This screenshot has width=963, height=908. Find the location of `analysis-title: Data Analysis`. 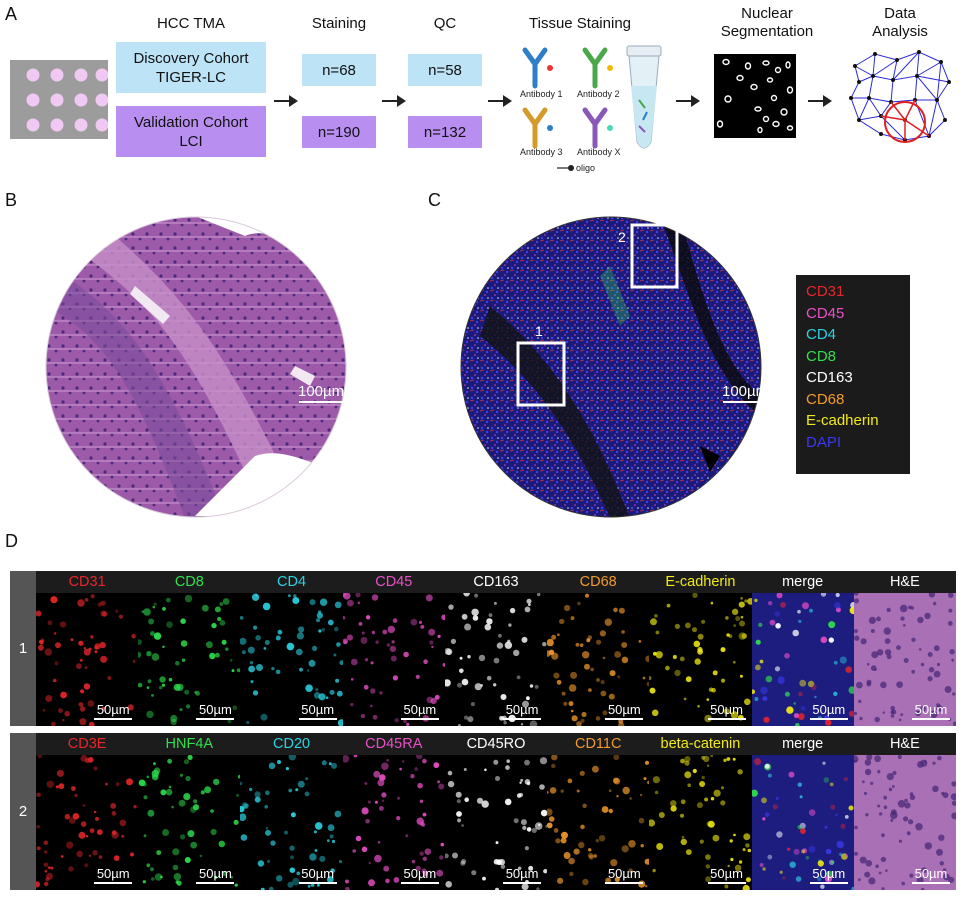

analysis-title: Data Analysis is located at coordinates (900, 22).